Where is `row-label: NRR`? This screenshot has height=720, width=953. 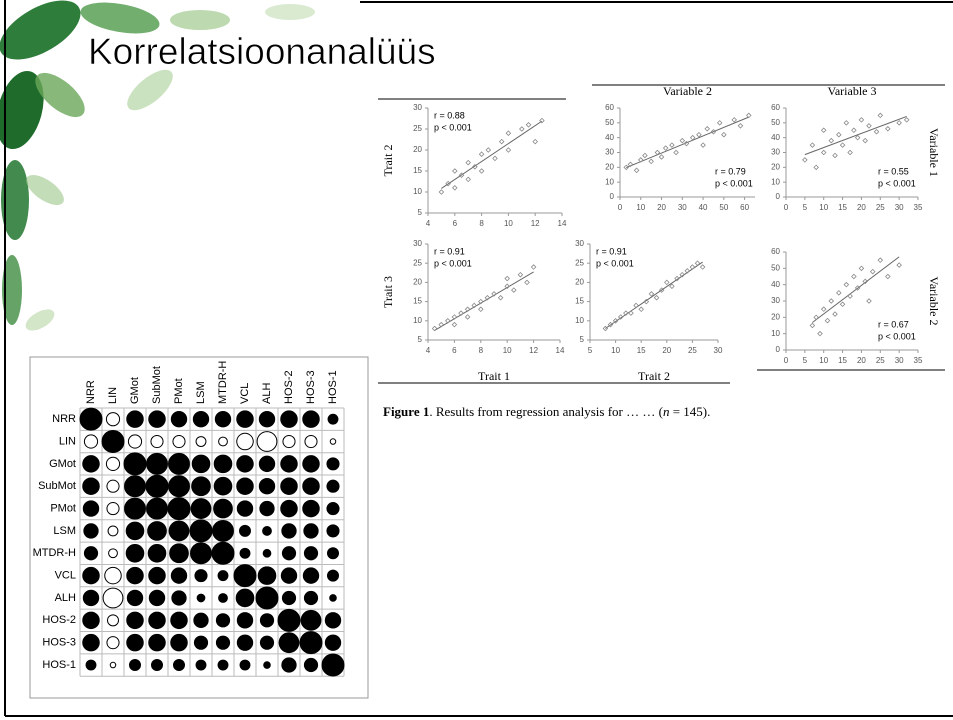
row-label: NRR is located at coordinates (64, 419).